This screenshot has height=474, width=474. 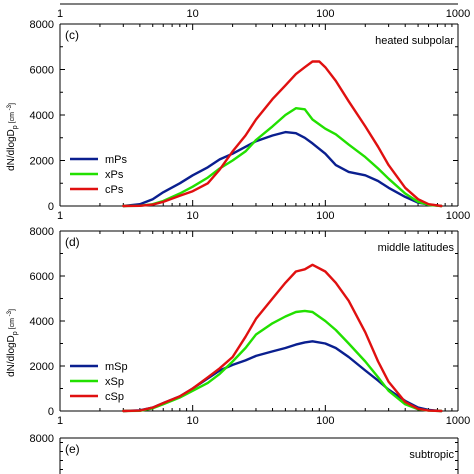 I want to click on region-label: middle latitudes, so click(x=416, y=248).